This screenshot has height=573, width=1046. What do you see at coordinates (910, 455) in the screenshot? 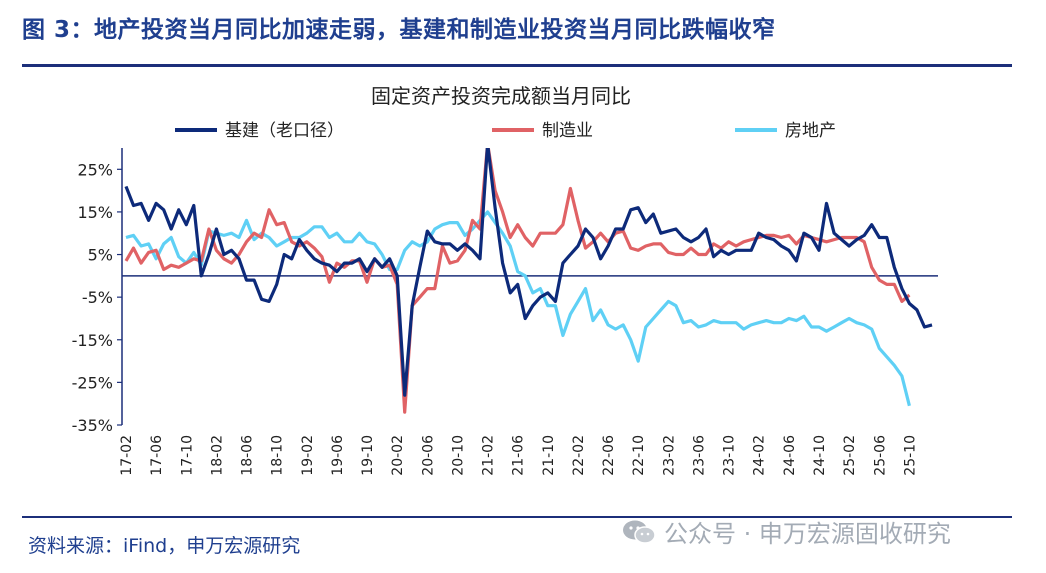
I see `x-tick-label: 25-10` at bounding box center [910, 455].